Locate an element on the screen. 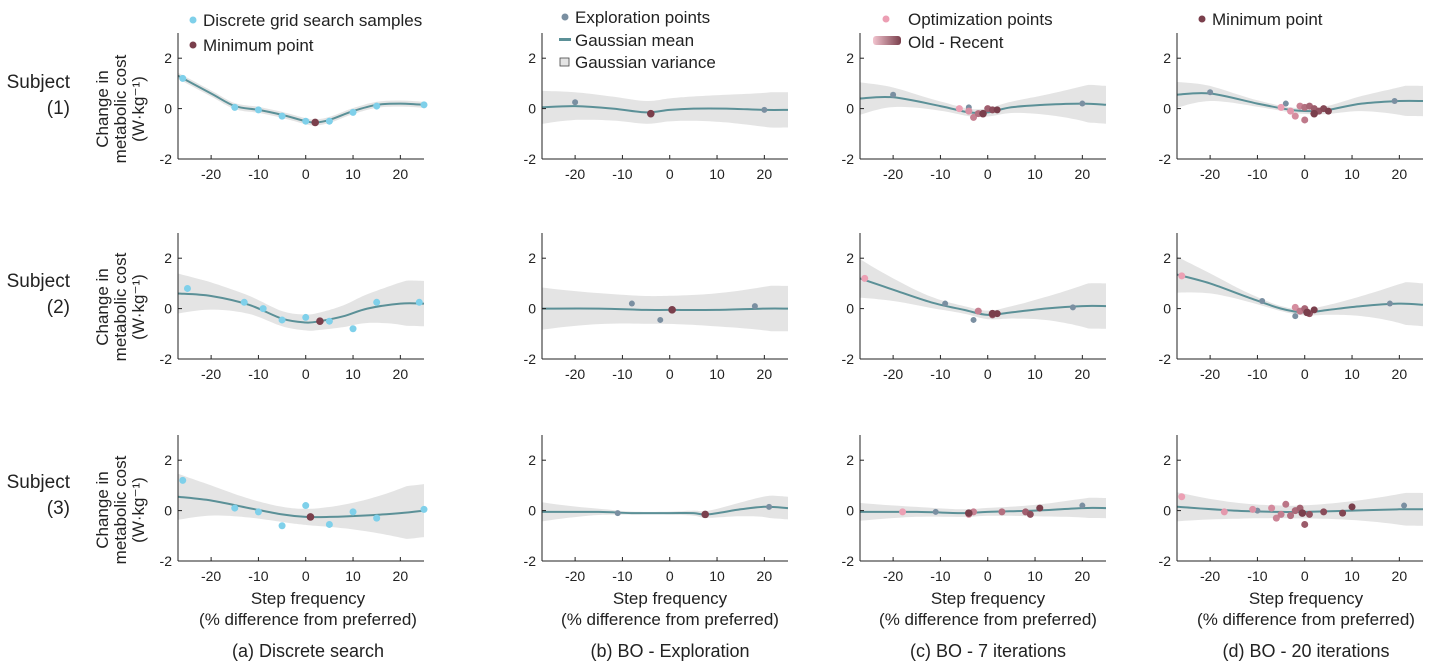  panel-2-d: -202-20 -10 0 10 20 is located at coordinates (1291, 307).